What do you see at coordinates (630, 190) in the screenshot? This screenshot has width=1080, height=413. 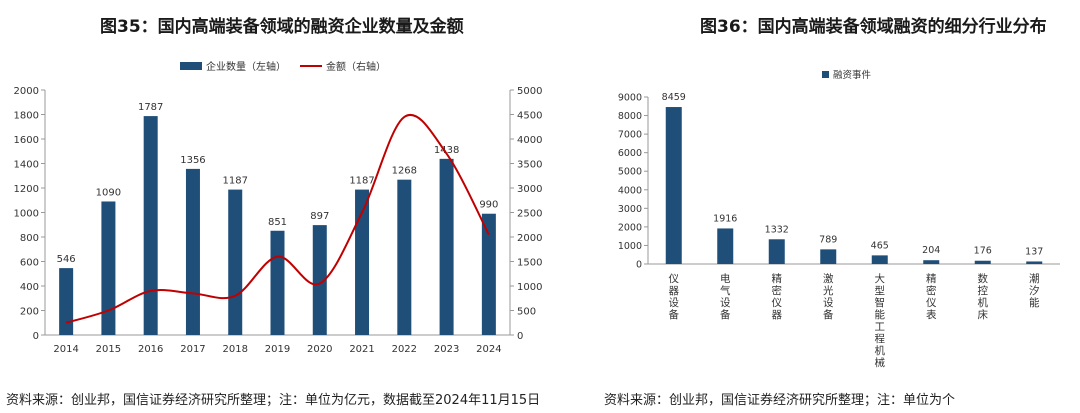 I see `y-tick-label: 4000` at bounding box center [630, 190].